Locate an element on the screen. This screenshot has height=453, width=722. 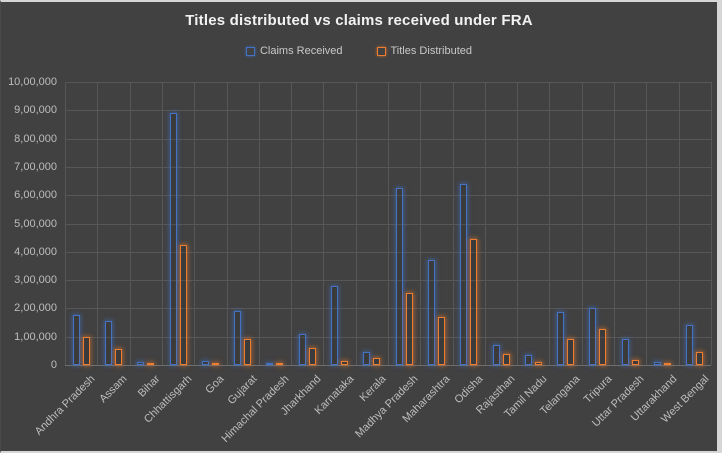
bar-claims-received-west-bengal is located at coordinates (690, 345).